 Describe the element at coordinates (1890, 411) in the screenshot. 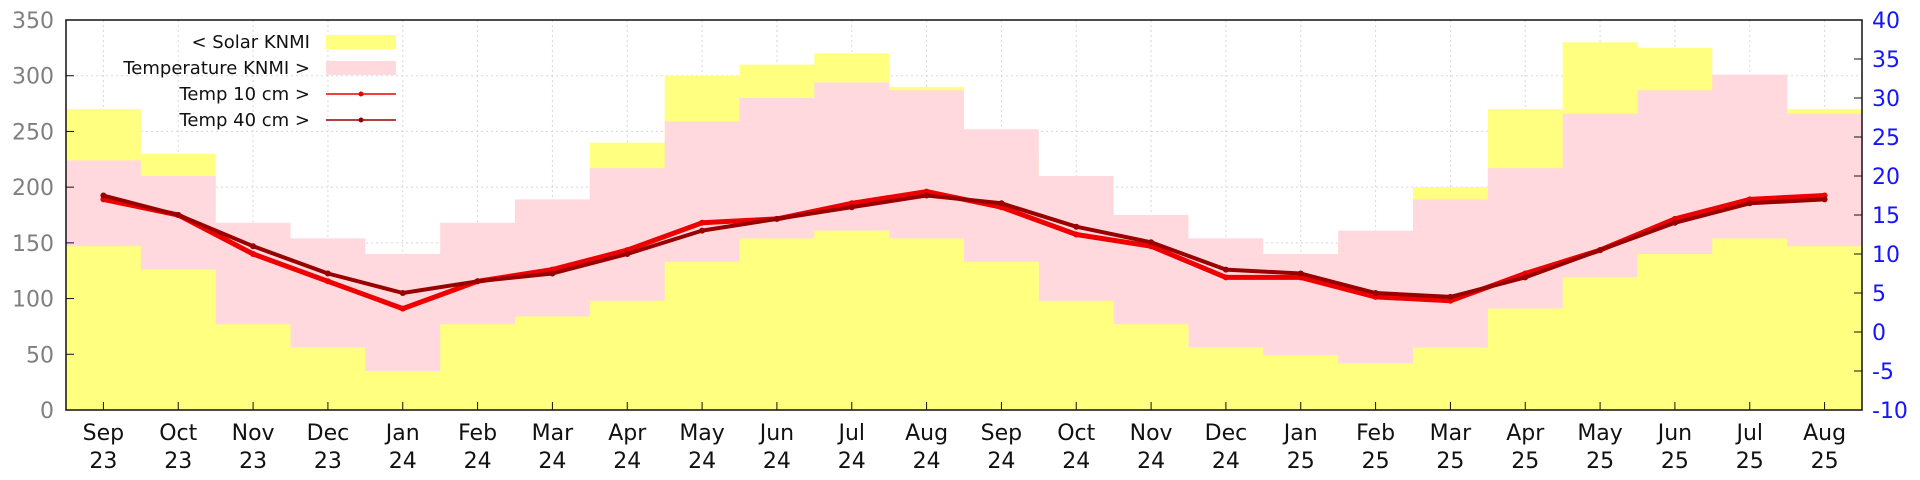

I see `right-tick-label: -10` at that location.